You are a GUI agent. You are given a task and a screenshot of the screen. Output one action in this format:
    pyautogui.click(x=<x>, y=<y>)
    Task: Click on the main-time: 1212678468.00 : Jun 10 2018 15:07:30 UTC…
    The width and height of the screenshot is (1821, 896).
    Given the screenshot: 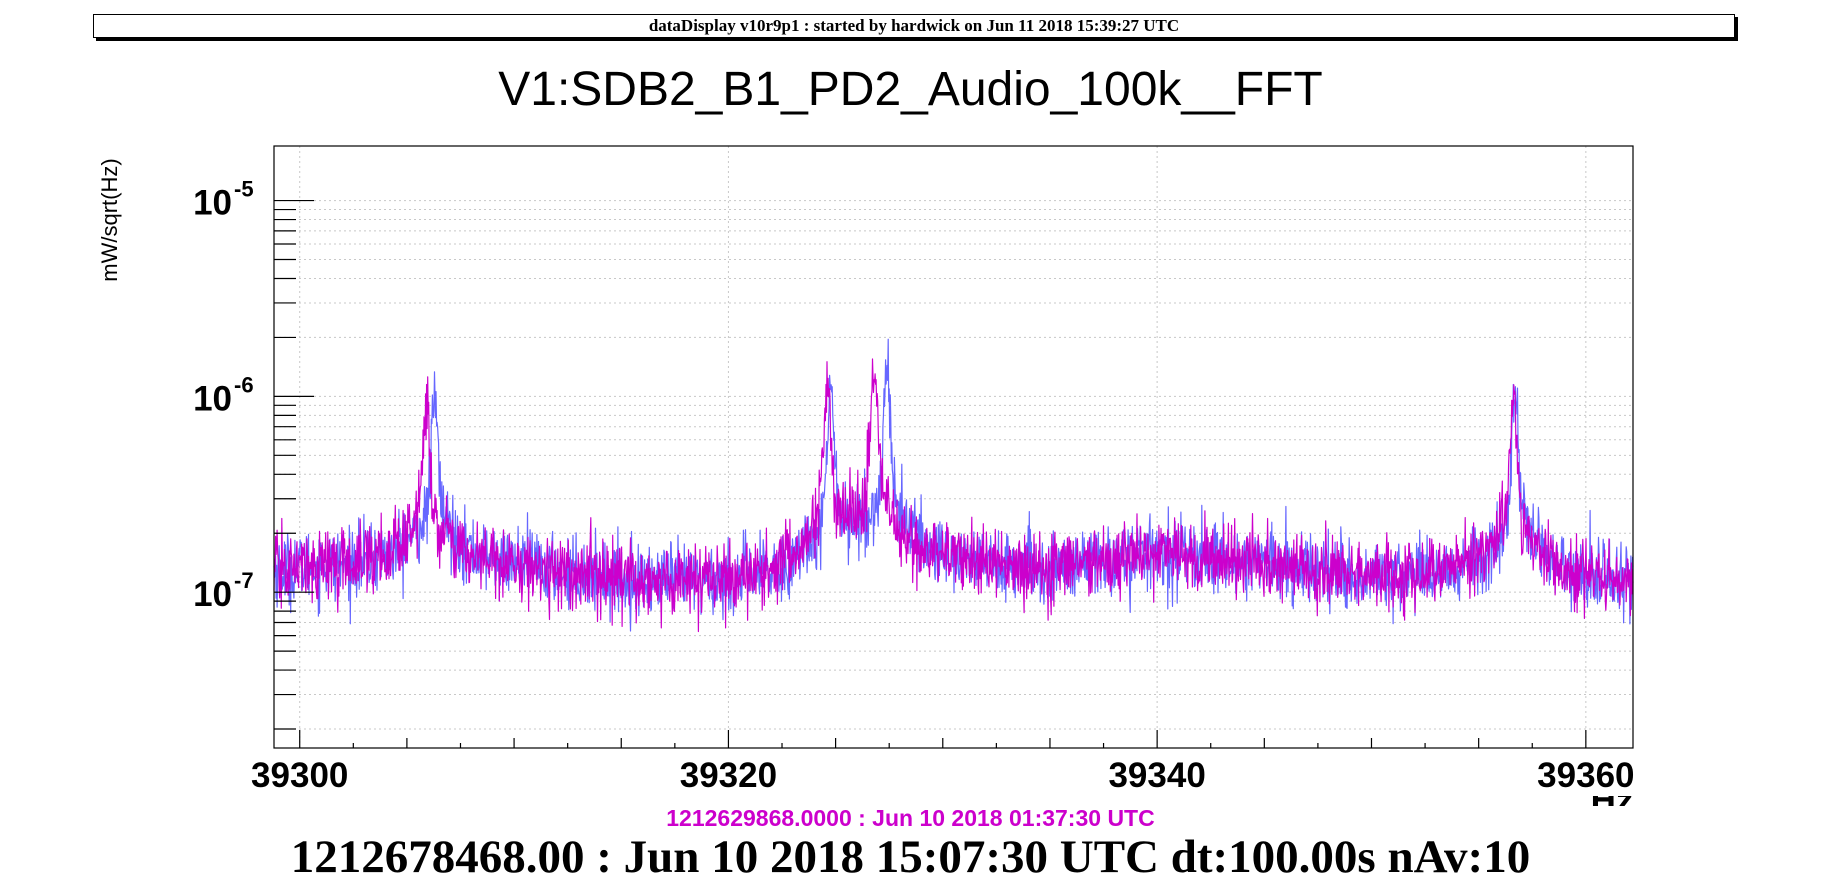 What is the action you would take?
    pyautogui.click(x=910, y=857)
    